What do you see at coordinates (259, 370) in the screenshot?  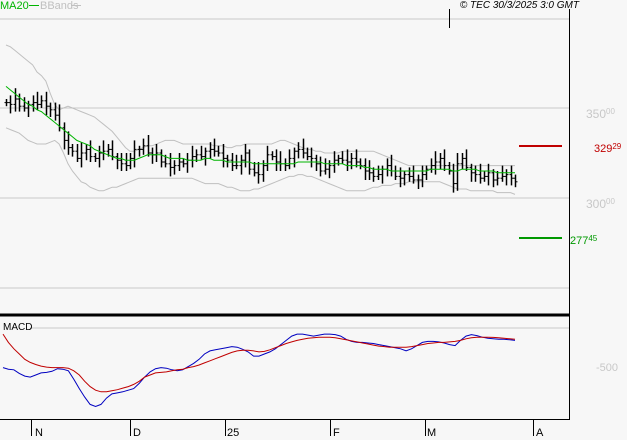 I see `macd-lines` at bounding box center [259, 370].